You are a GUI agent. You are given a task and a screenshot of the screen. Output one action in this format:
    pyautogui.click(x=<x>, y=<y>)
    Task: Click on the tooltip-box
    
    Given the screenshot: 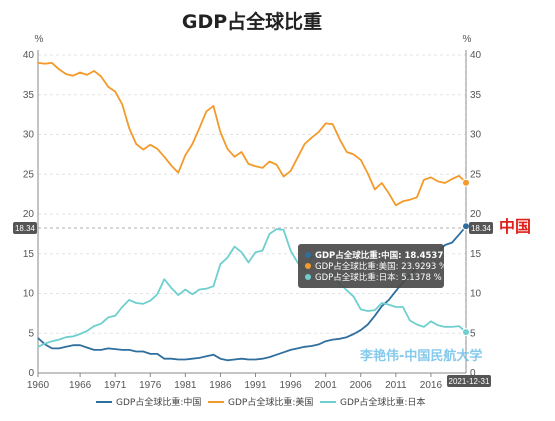 What is the action you would take?
    pyautogui.click(x=371, y=266)
    